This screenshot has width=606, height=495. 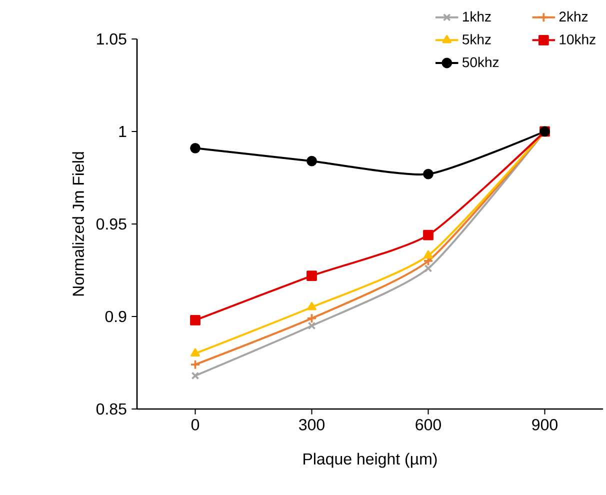 What do you see at coordinates (111, 224) in the screenshot?
I see `y-tick-label: 0.95` at bounding box center [111, 224].